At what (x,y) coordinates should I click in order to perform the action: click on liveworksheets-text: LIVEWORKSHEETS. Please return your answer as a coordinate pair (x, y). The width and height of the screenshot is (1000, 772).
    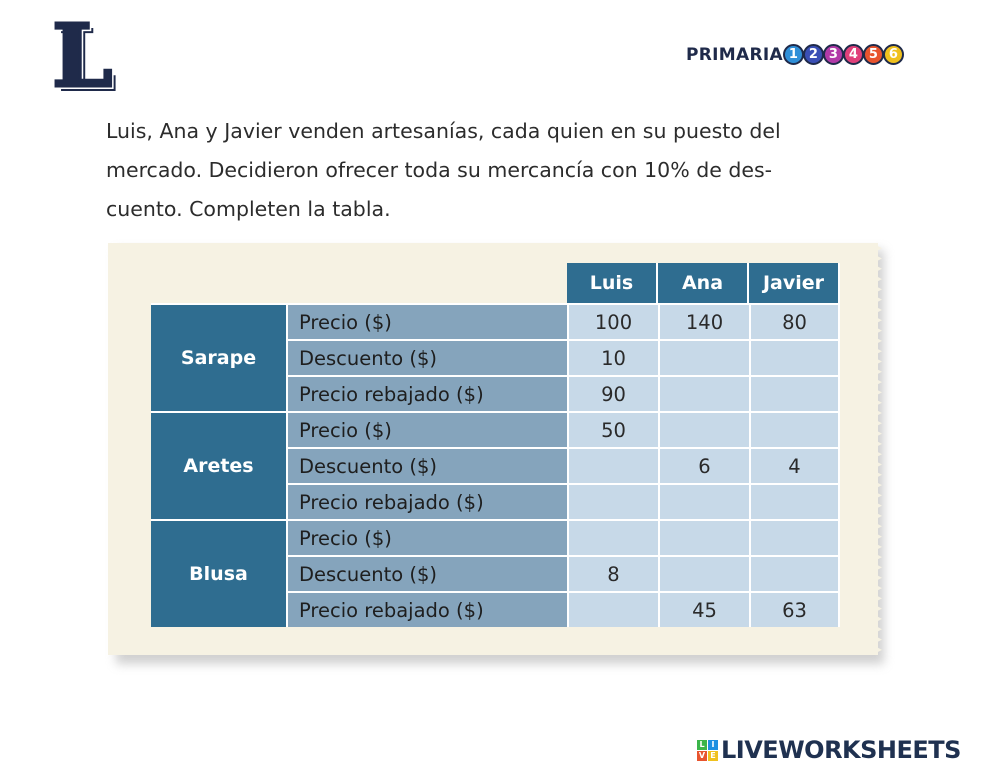
    Looking at the image, I should click on (841, 750).